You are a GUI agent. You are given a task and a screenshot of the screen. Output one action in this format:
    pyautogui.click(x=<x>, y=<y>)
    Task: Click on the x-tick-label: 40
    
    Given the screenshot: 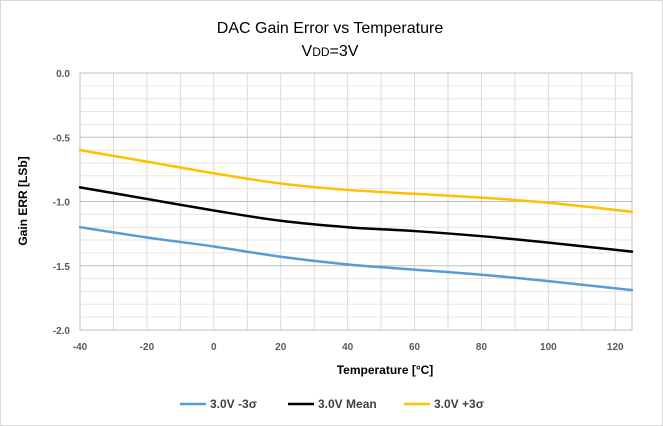 What is the action you would take?
    pyautogui.click(x=348, y=347)
    